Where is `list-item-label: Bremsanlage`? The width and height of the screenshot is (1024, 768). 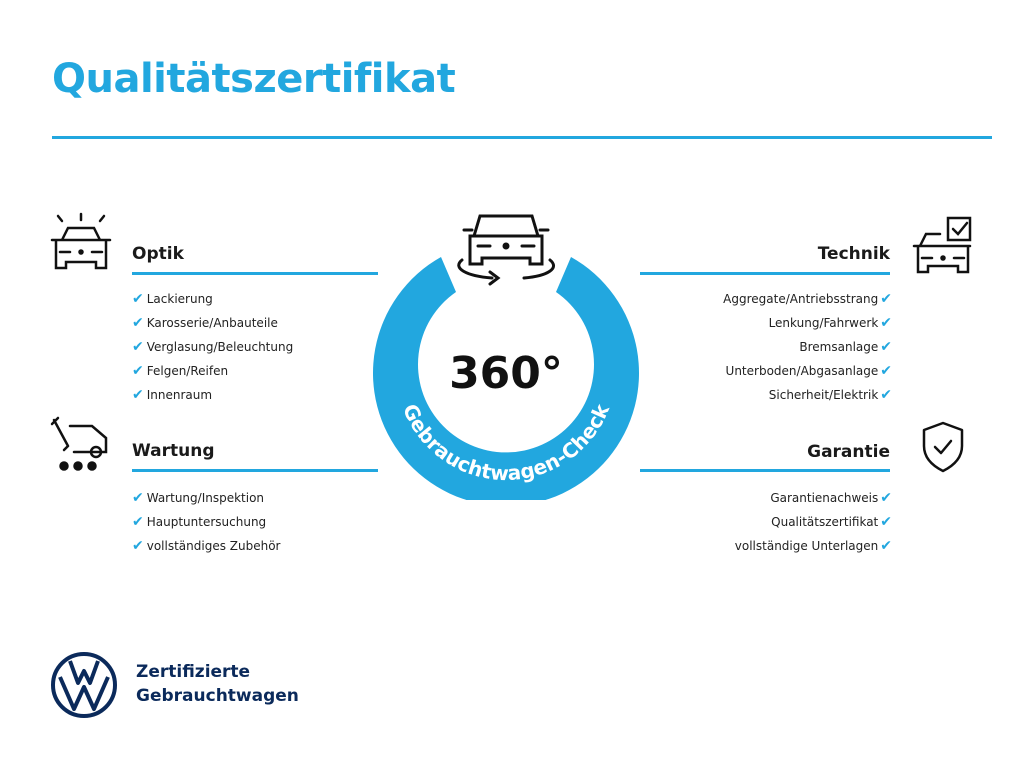
list-item-label: Bremsanlage is located at coordinates (839, 347).